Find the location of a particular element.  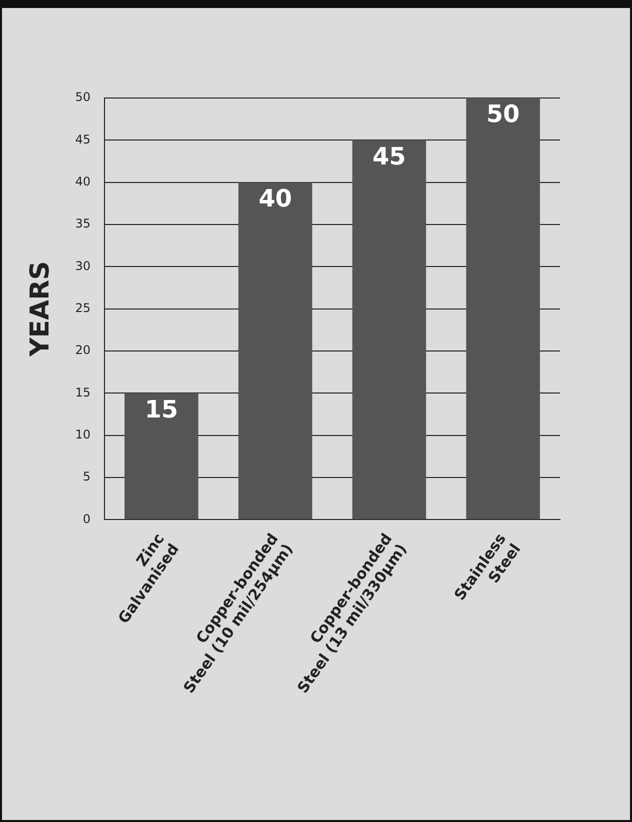

y-tick-label: 10 is located at coordinates (82, 434).